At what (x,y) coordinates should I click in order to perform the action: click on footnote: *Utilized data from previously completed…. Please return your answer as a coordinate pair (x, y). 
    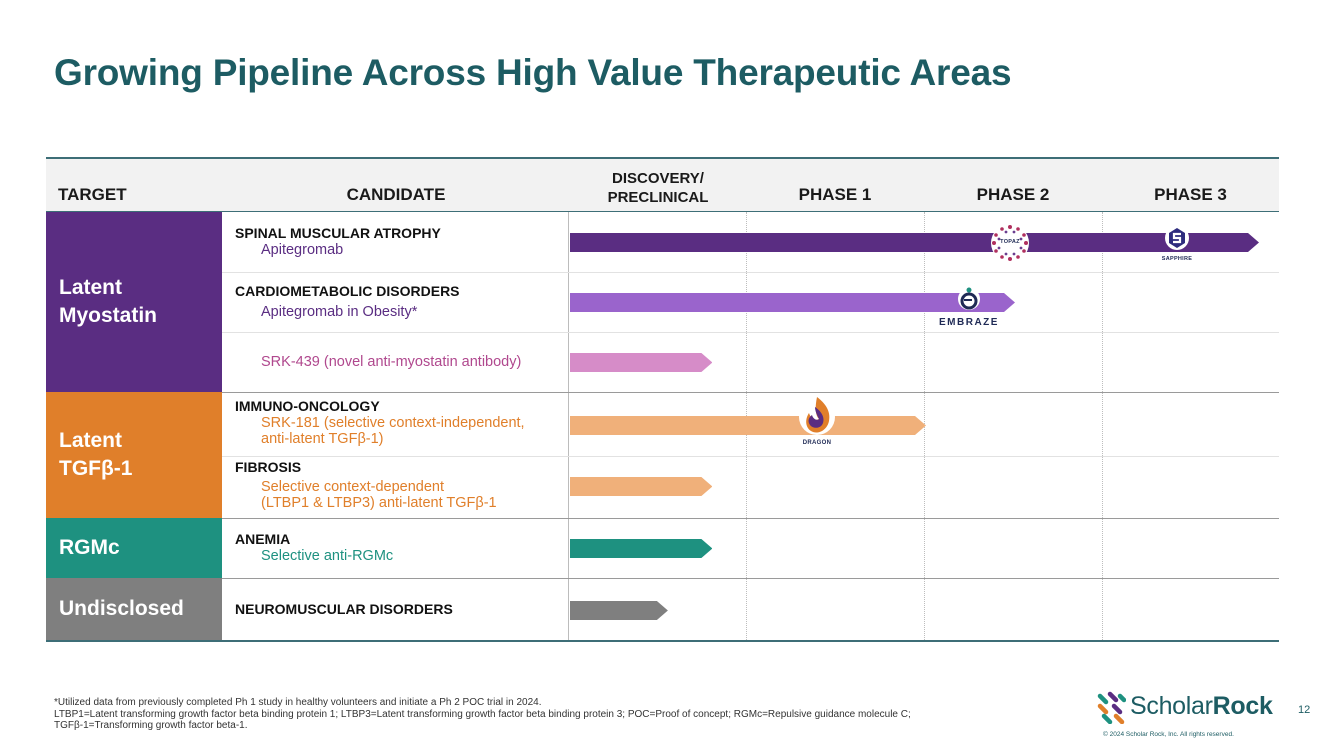
    Looking at the image, I should click on (554, 714).